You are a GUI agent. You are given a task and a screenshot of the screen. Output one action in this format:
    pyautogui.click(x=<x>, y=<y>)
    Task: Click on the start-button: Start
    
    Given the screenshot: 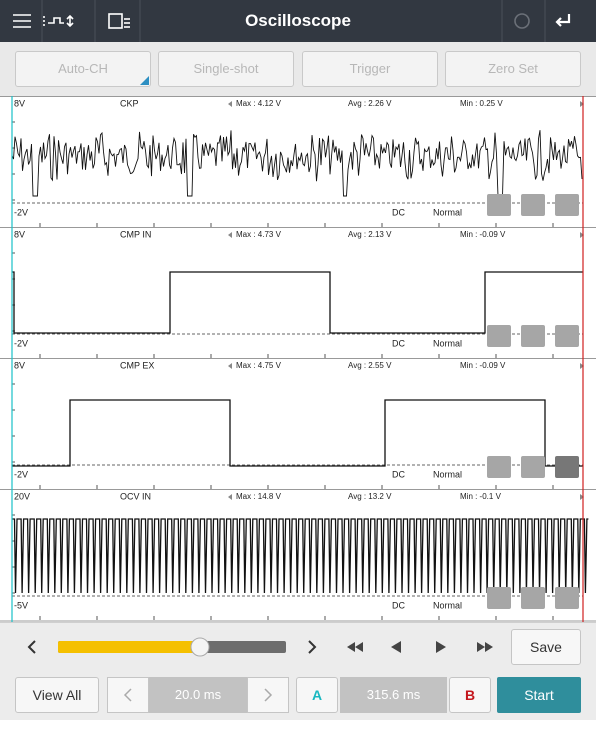 What is the action you would take?
    pyautogui.click(x=539, y=695)
    